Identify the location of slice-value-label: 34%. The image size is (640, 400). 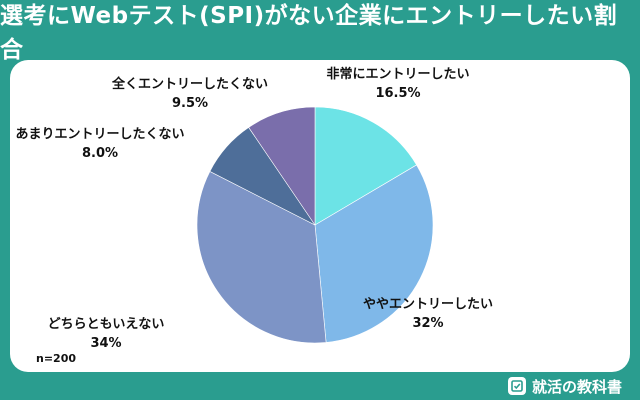
(105, 343).